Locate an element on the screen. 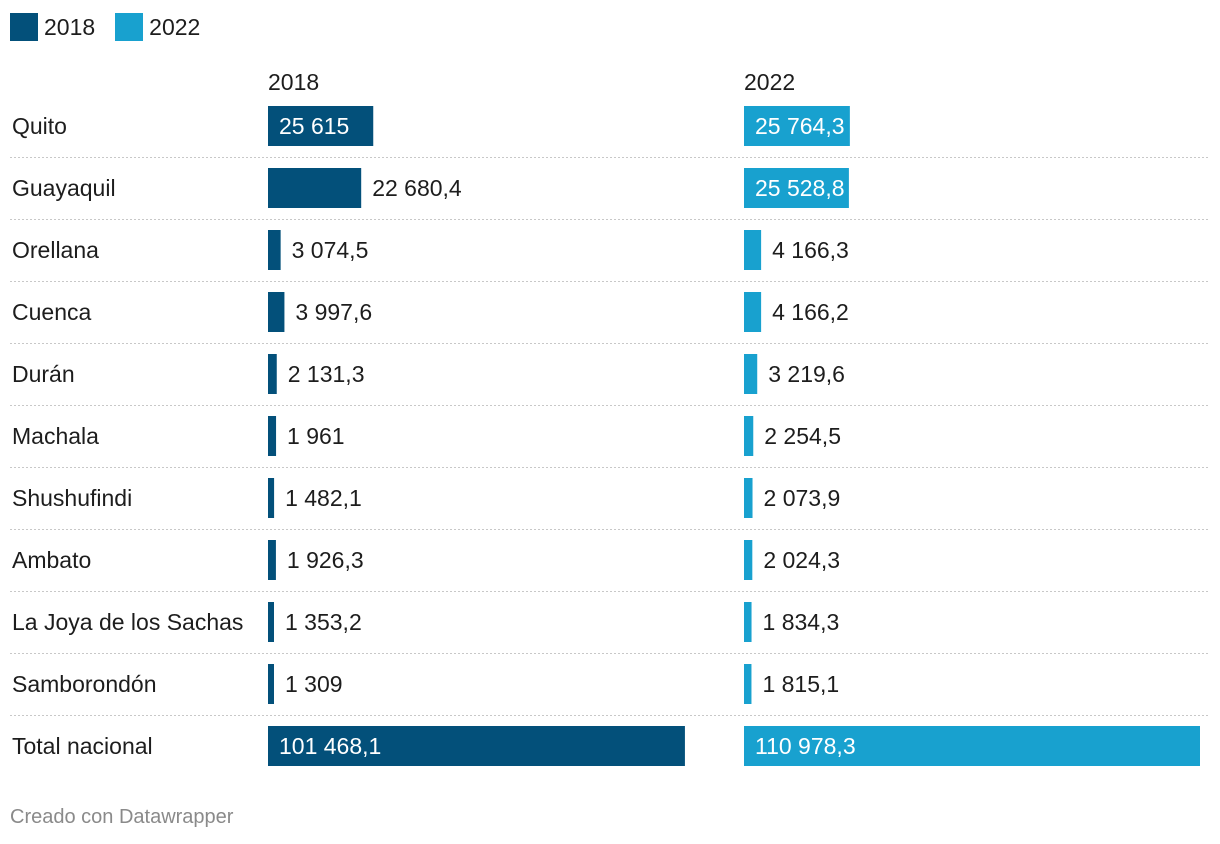 This screenshot has height=844, width=1220. value-label-2018-shushufindi: 1 482,1 is located at coordinates (323, 498).